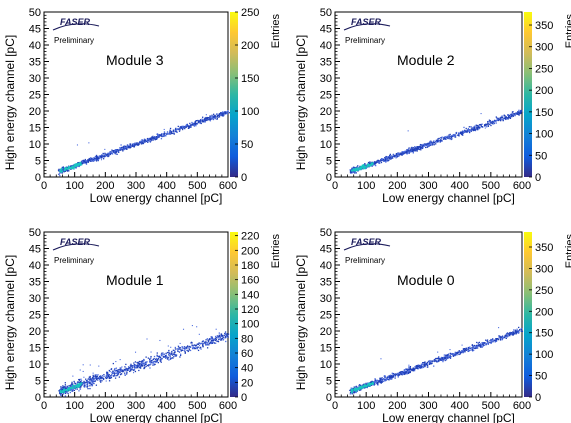  What do you see at coordinates (567, 31) in the screenshot?
I see `z-axis-label: Entries` at bounding box center [567, 31].